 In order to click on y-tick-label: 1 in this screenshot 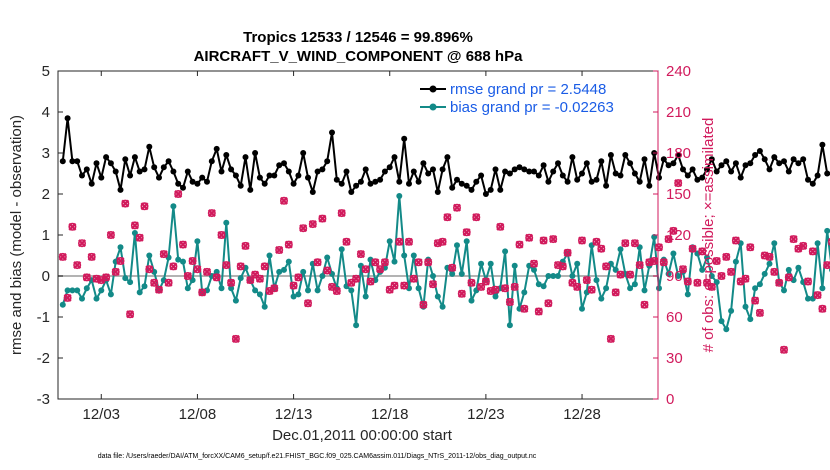, I will do `click(46, 235)`.